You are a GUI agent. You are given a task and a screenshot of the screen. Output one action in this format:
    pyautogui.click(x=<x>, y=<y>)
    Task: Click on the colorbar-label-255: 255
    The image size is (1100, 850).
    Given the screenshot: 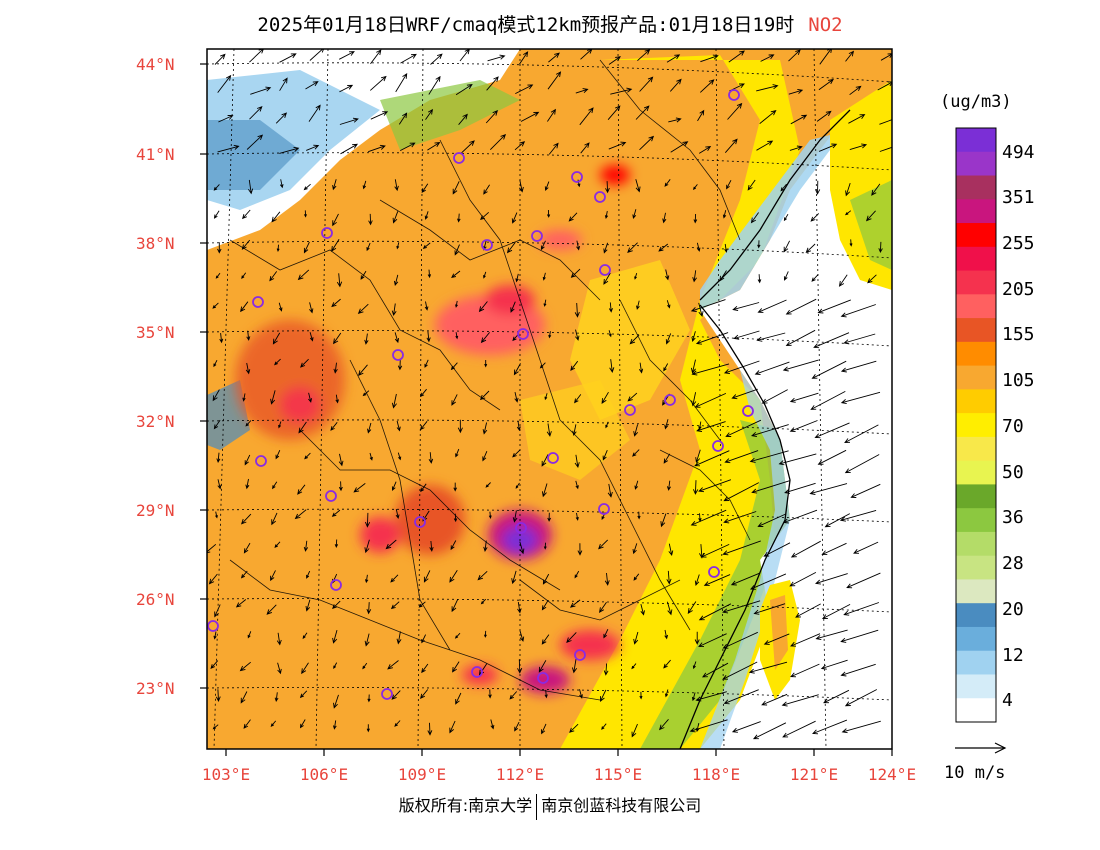 What is the action you would take?
    pyautogui.click(x=1018, y=243)
    